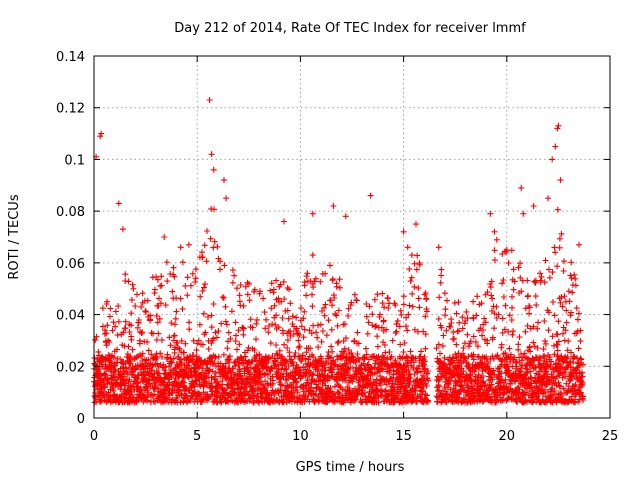 The image size is (640, 480). I want to click on y-tick-label: 0.02, so click(70, 367).